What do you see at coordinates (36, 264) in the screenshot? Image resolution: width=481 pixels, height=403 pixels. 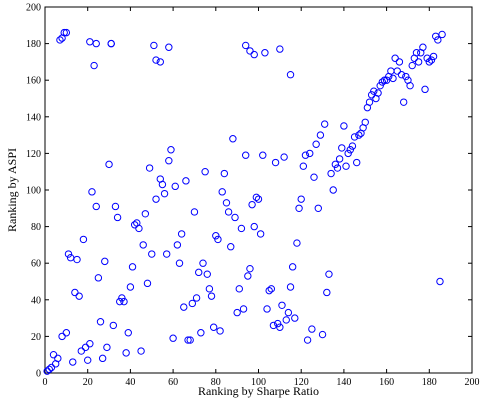 I see `y-tick-label: 60` at bounding box center [36, 264].